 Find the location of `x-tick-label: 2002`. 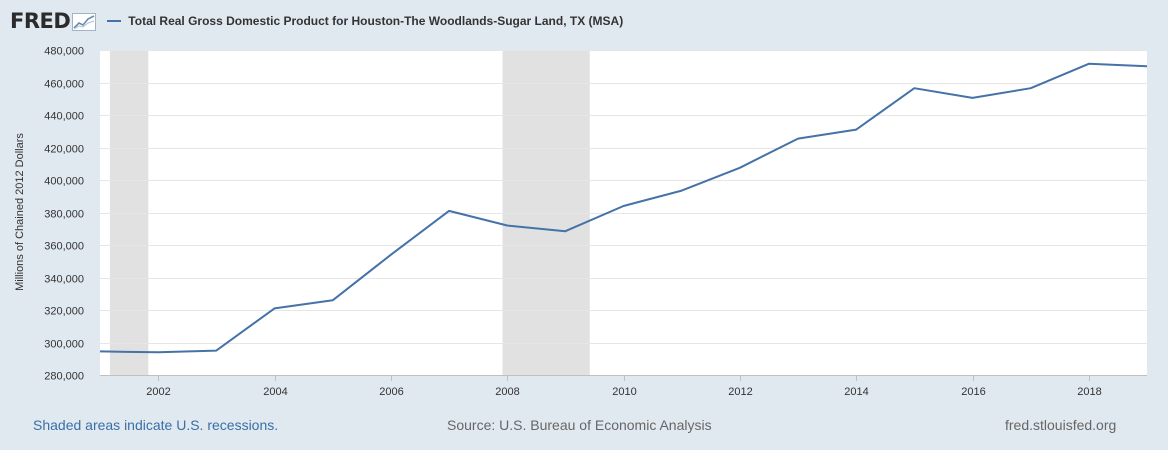

x-tick-label: 2002 is located at coordinates (158, 392).